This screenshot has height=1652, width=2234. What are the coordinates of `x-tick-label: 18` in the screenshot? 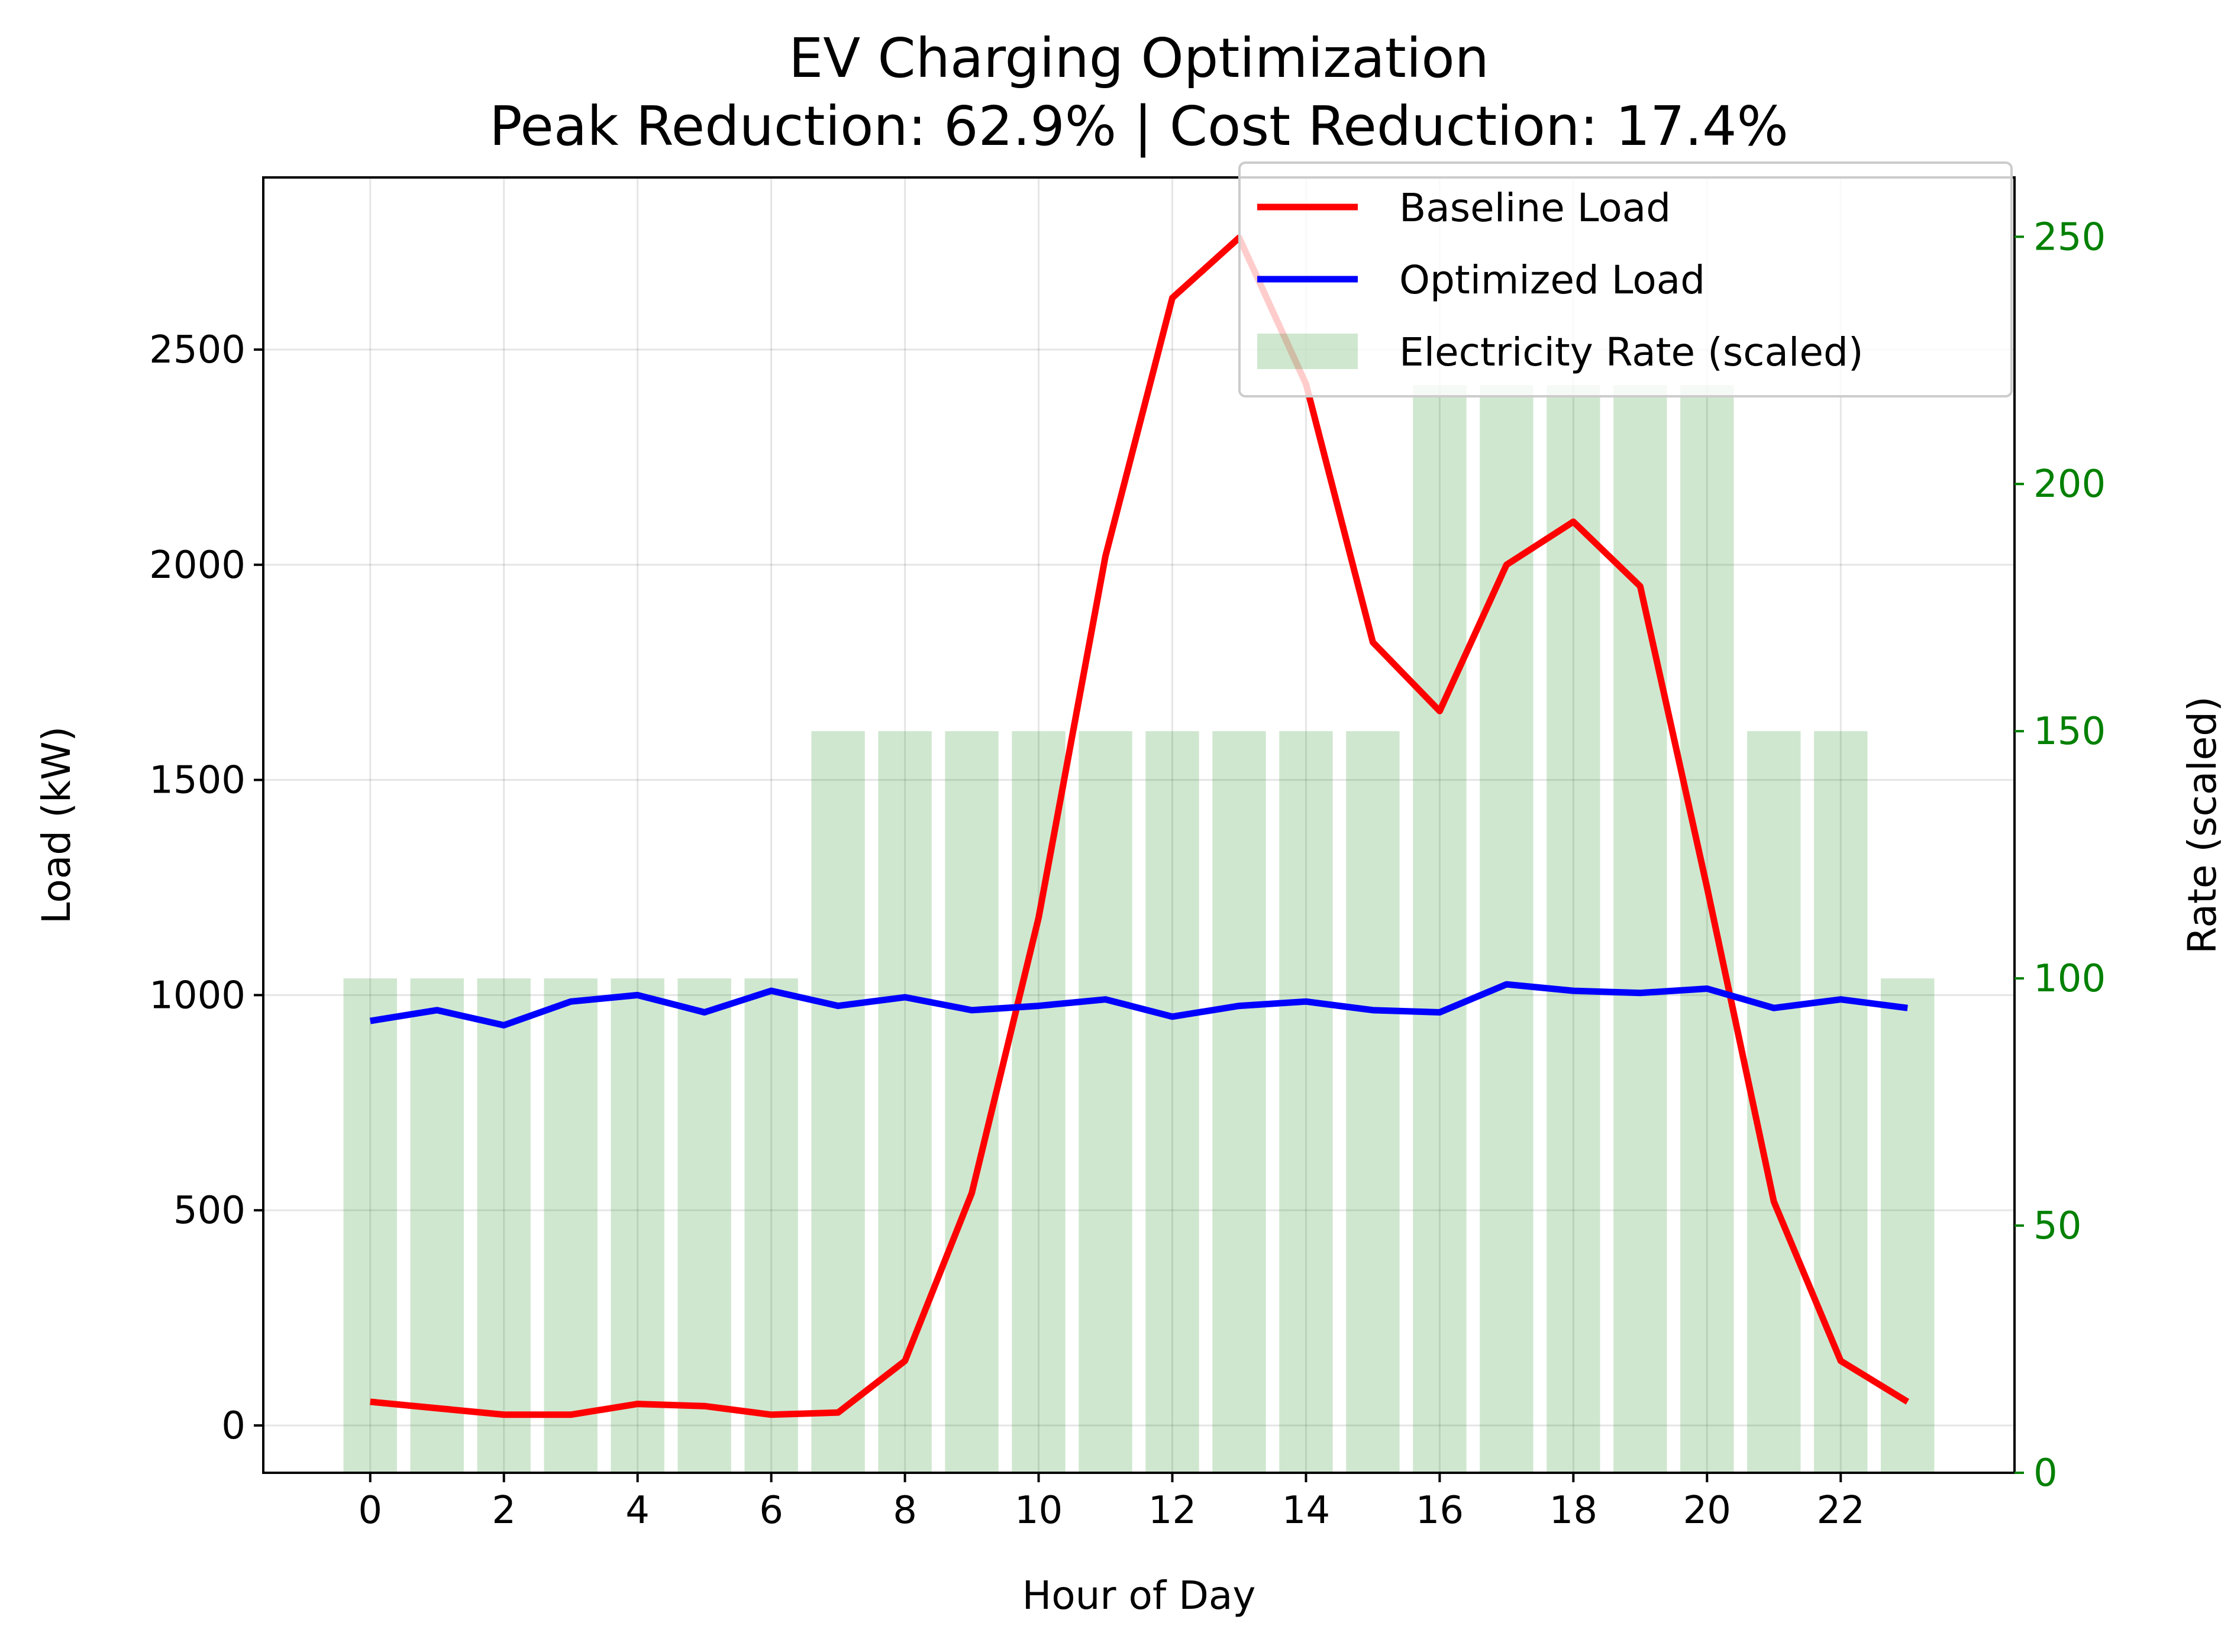 It's located at (1573, 1511).